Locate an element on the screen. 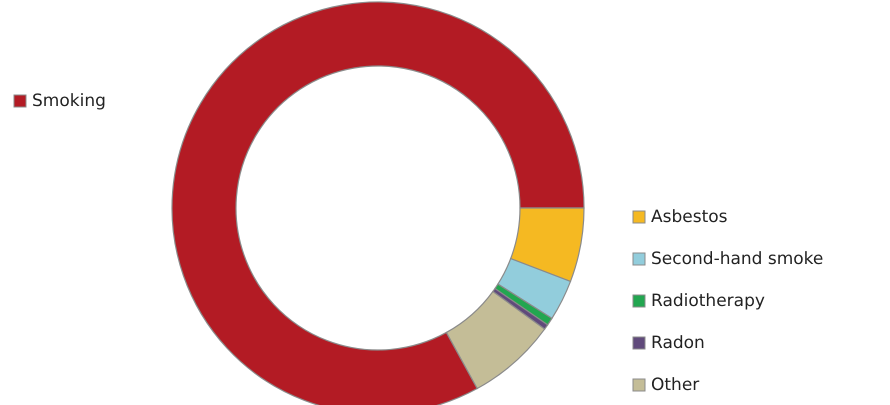  legend-label: Asbestos is located at coordinates (689, 217).